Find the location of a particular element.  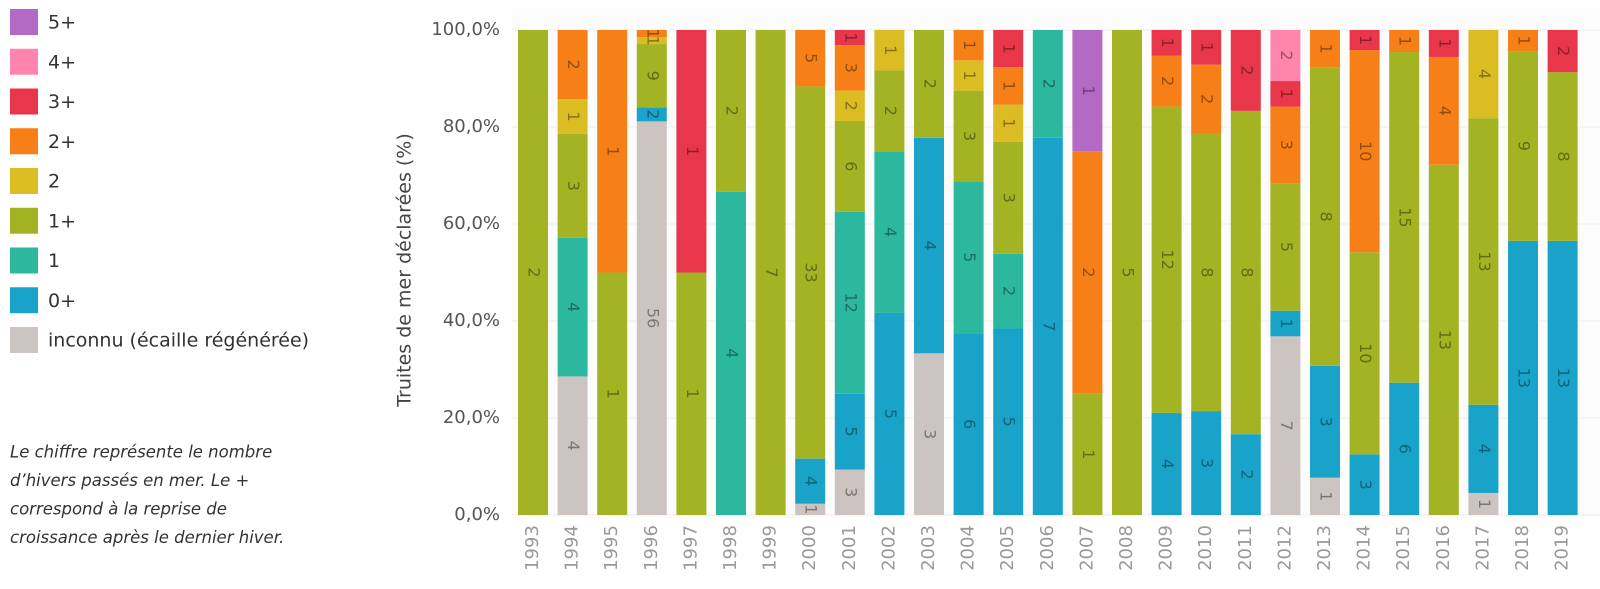

x-tick-label: 2012 is located at coordinates (1284, 548).